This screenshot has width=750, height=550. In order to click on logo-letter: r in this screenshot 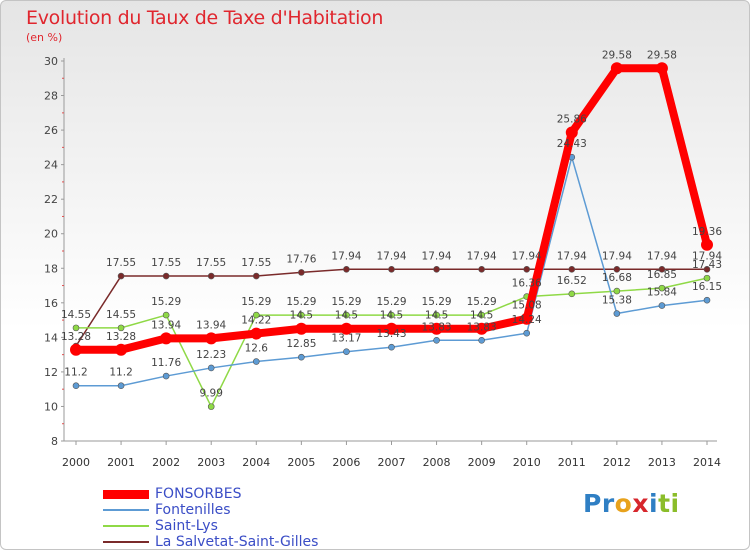, I will do `click(608, 503)`.